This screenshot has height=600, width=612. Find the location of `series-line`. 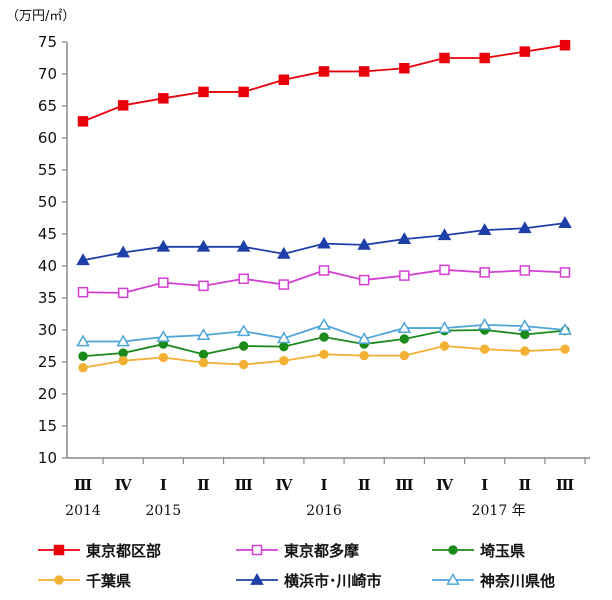

series-line is located at coordinates (324, 83).